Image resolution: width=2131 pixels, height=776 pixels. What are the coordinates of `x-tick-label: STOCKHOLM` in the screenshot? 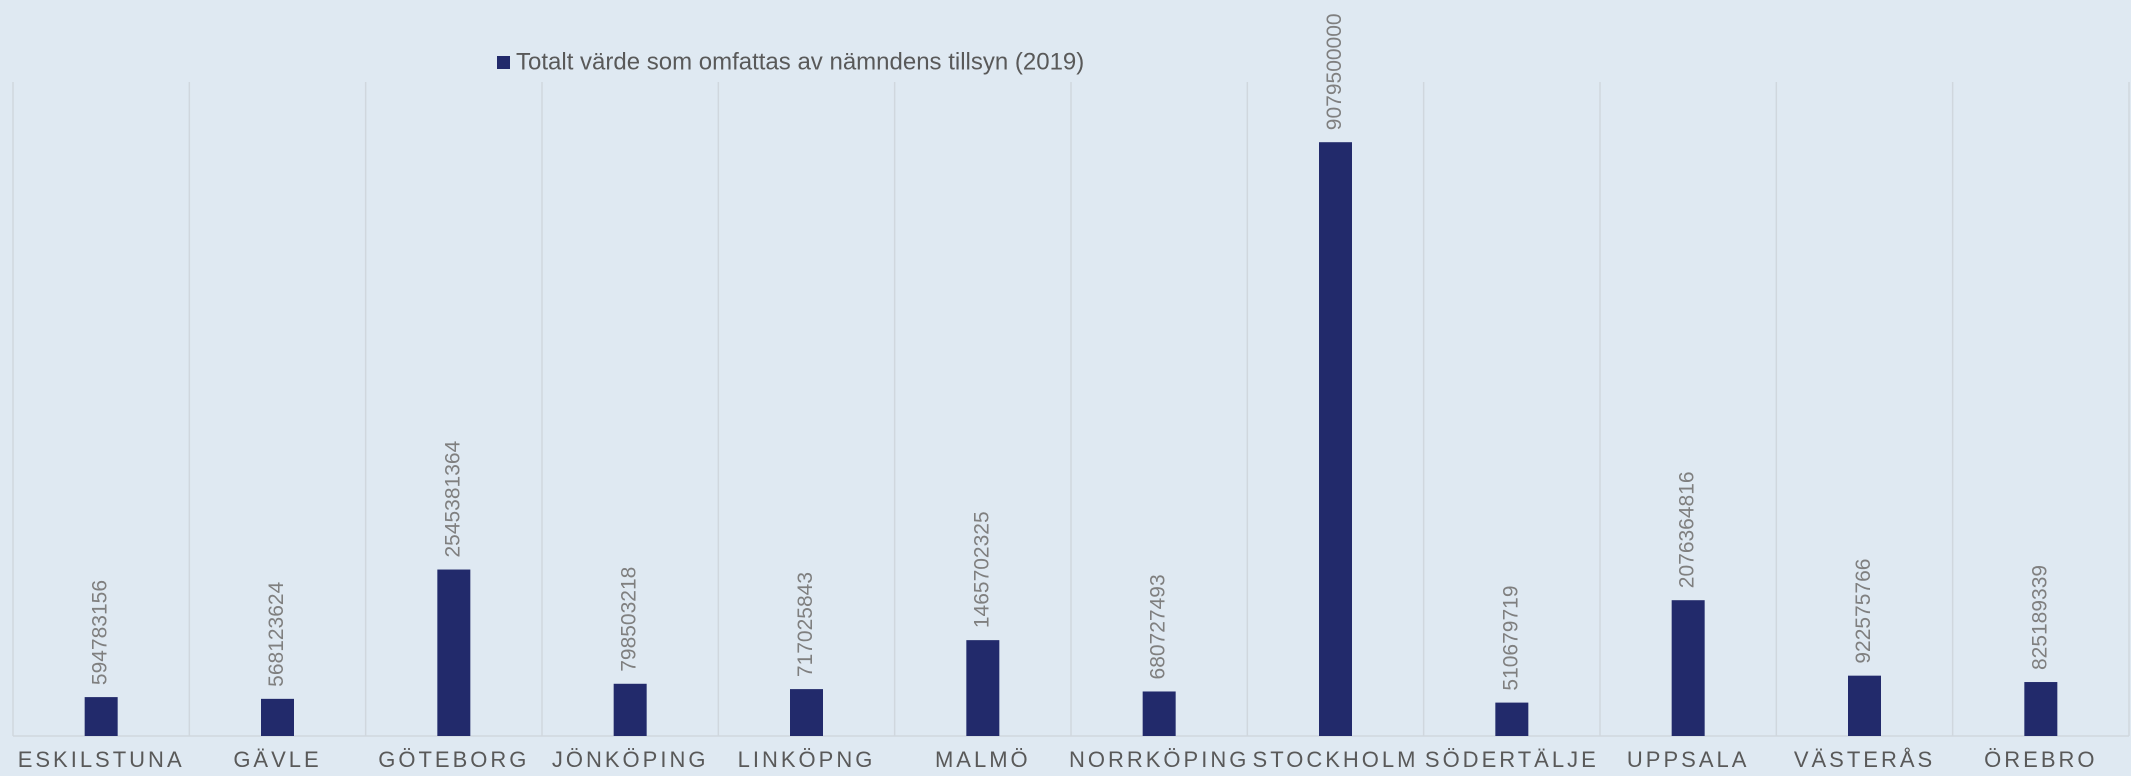 It's located at (1336, 759).